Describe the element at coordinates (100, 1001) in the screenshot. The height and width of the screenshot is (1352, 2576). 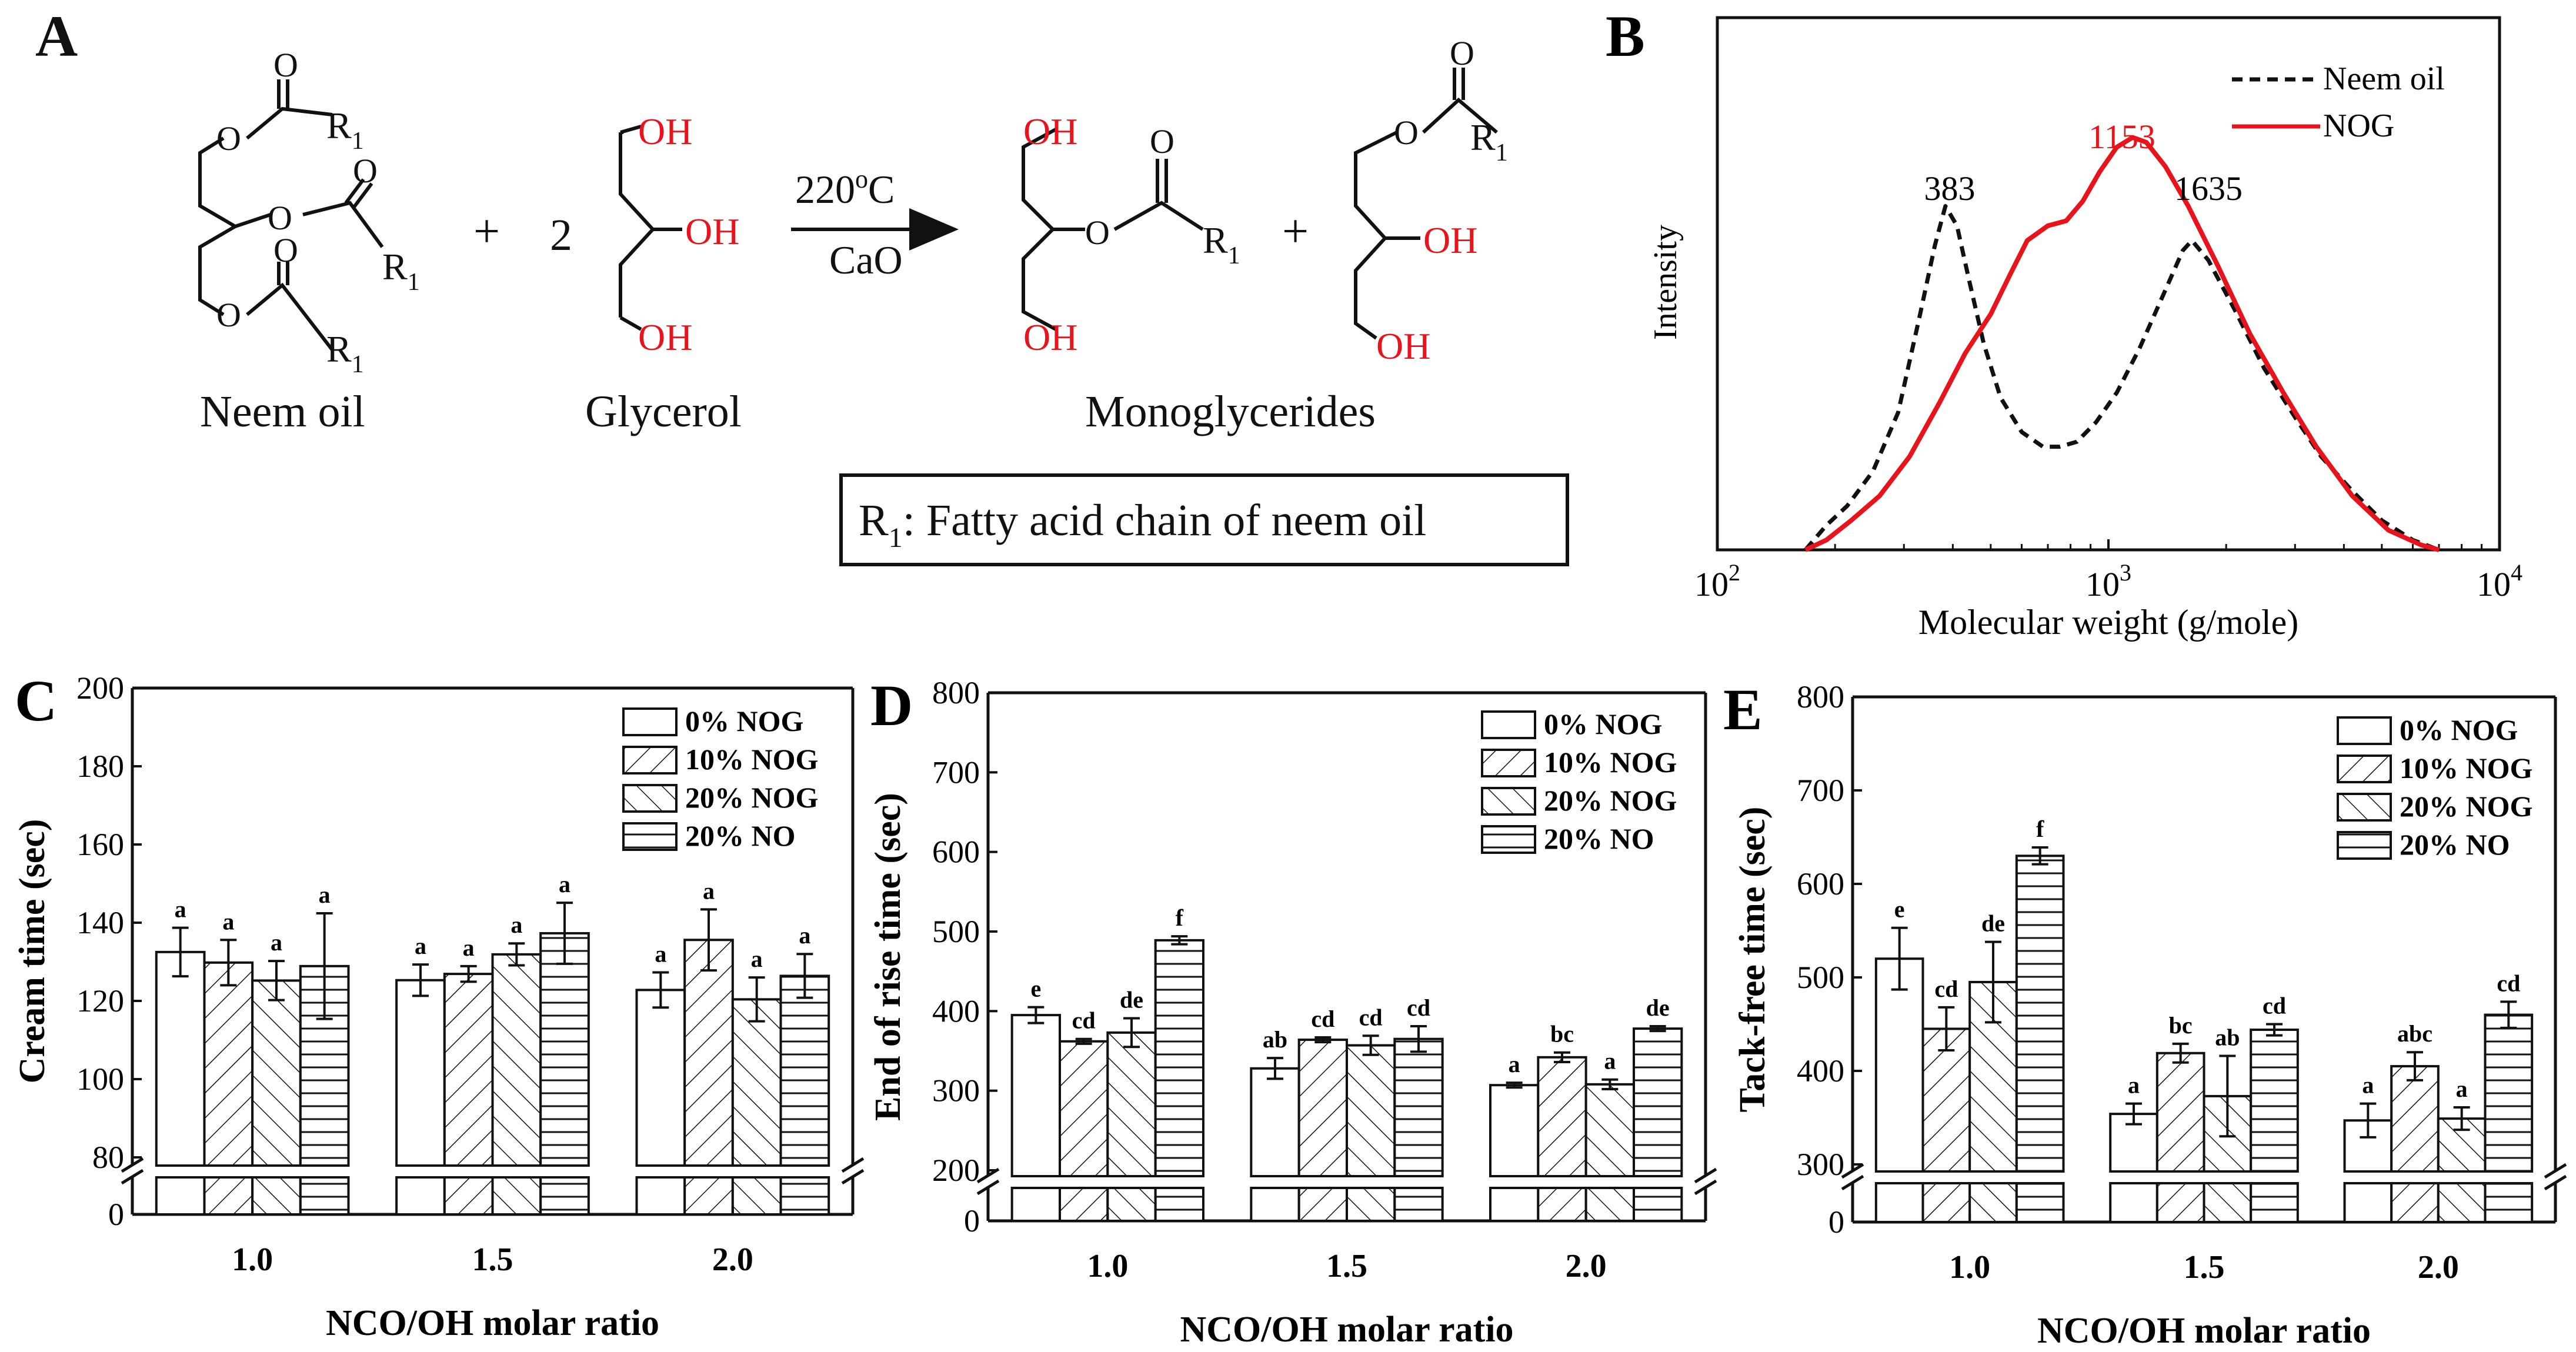
I see `y-tick-label: 120` at that location.